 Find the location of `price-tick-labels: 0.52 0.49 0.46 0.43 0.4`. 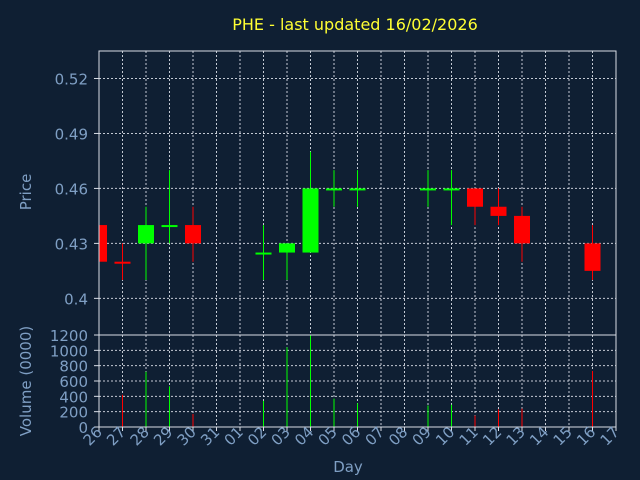

price-tick-labels: 0.52 0.49 0.46 0.43 0.4 is located at coordinates (77, 189).